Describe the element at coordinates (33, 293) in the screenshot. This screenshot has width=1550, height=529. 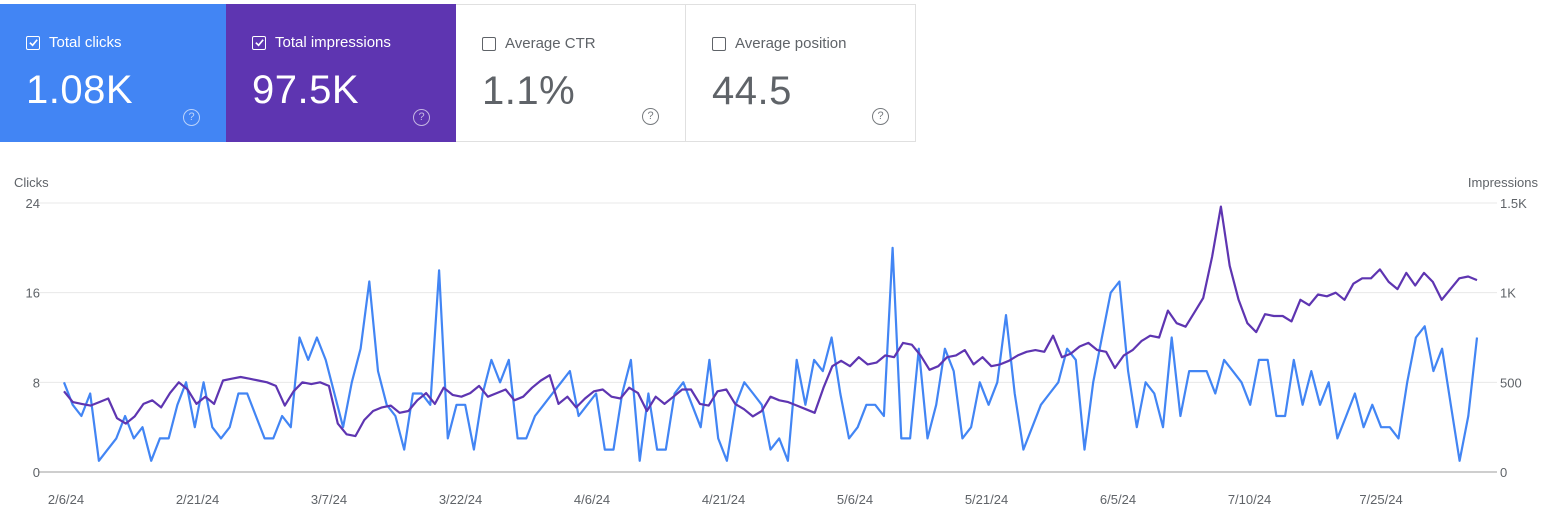
I see `left-tick-label: 16` at that location.